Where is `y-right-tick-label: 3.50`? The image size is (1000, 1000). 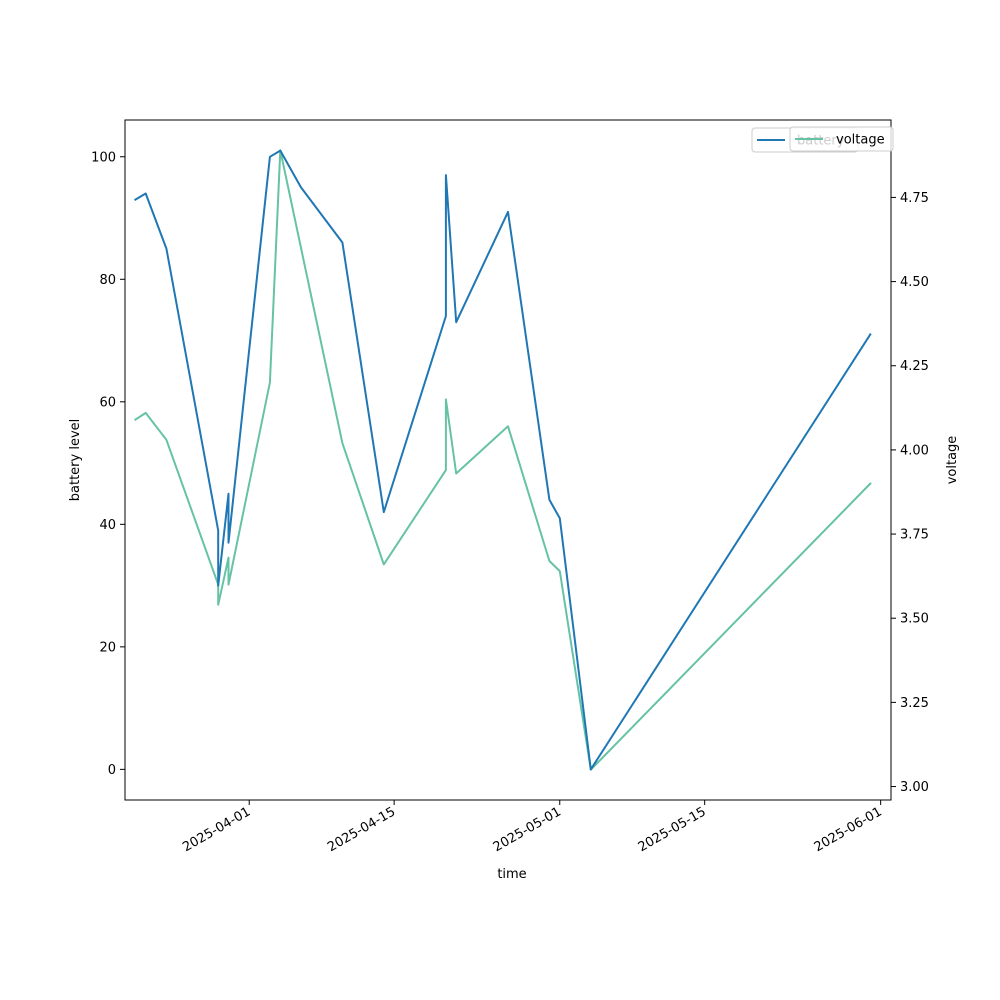 y-right-tick-label: 3.50 is located at coordinates (914, 619).